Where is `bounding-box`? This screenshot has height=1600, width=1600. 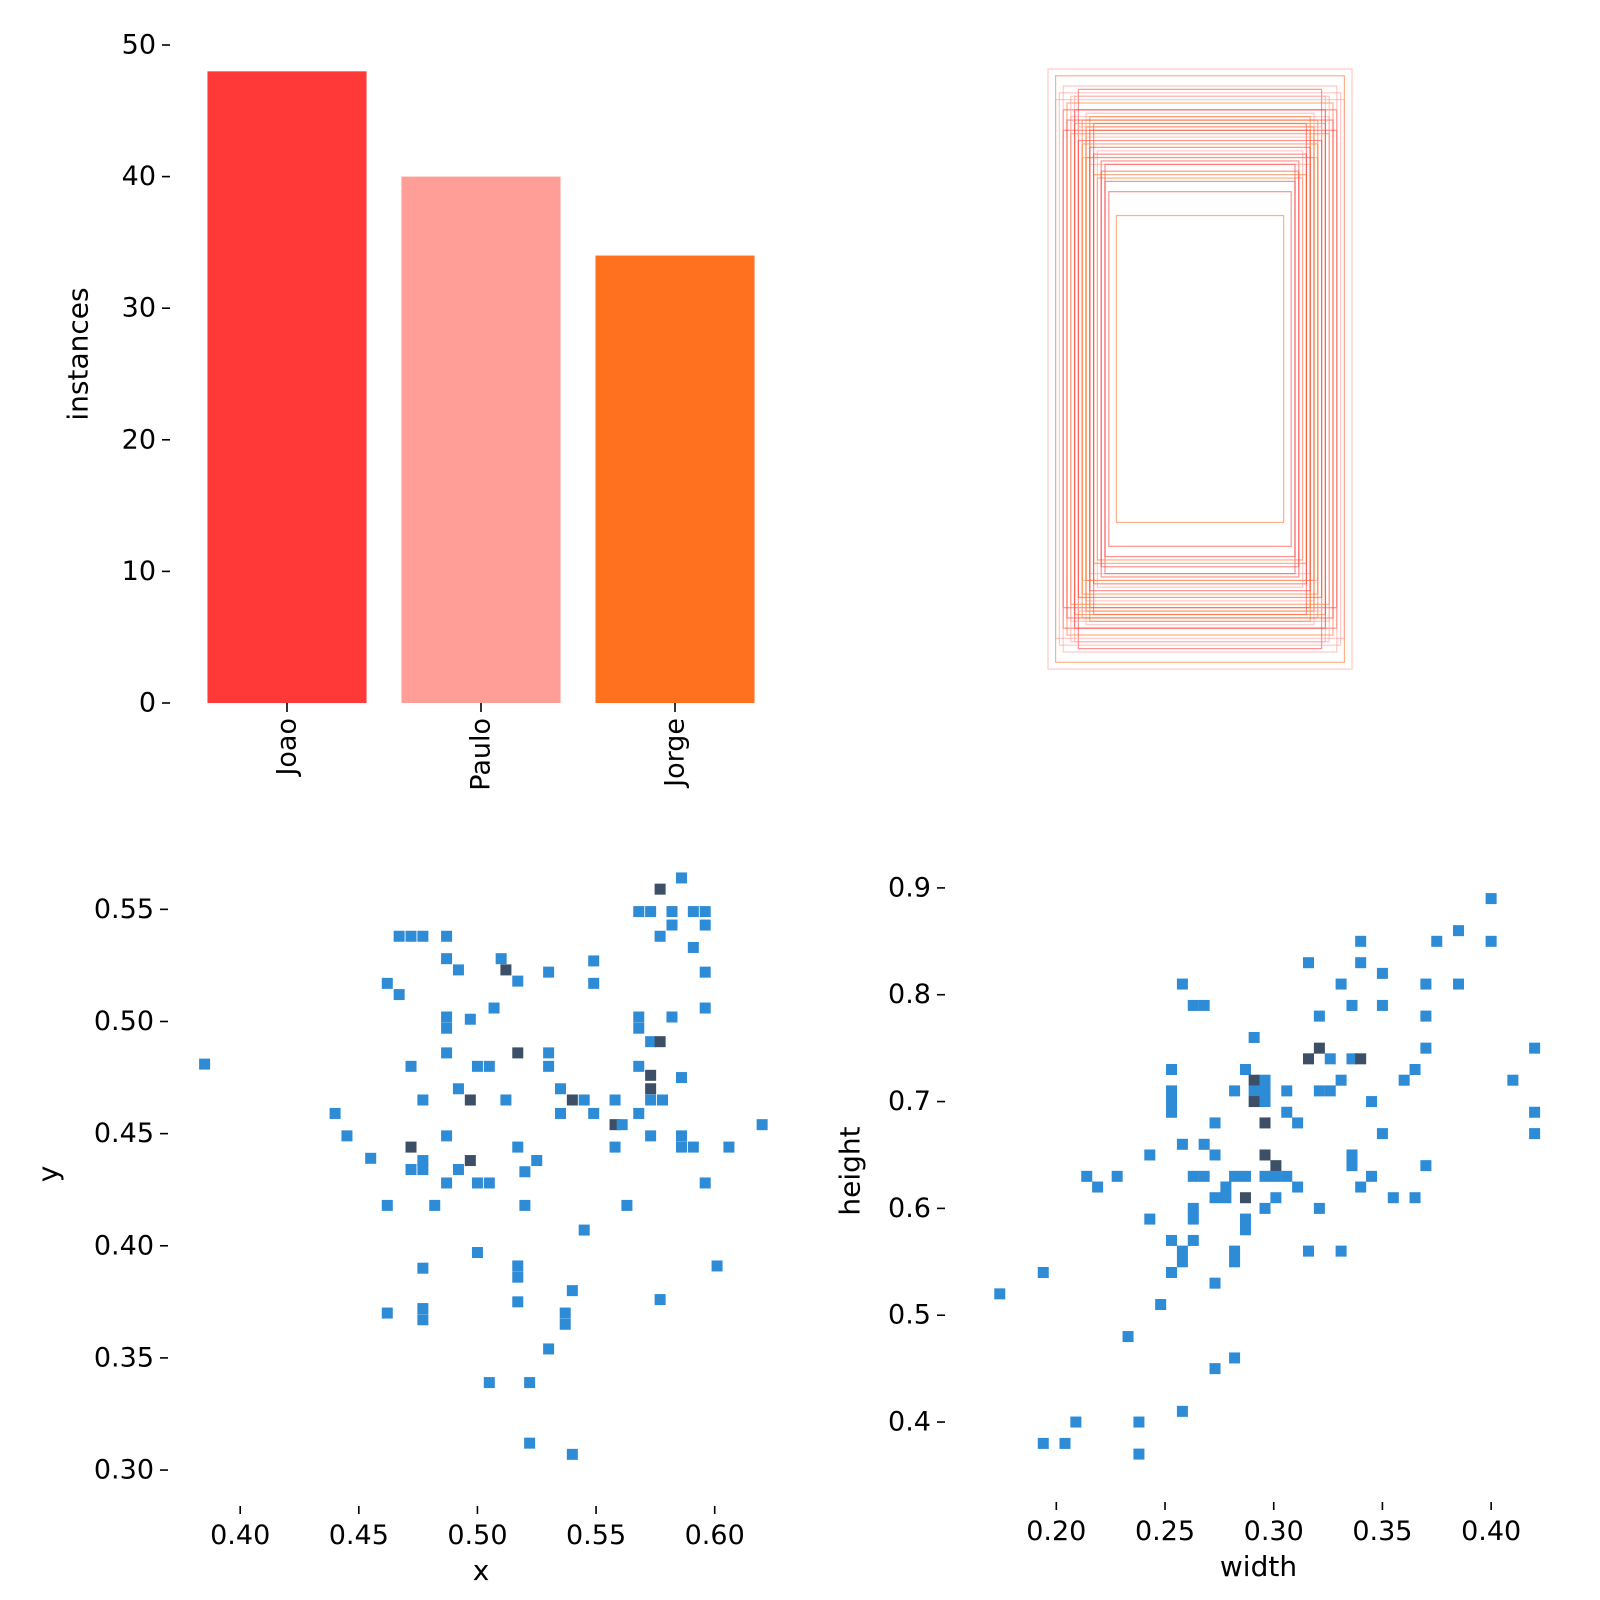 bounding-box is located at coordinates (1200, 369).